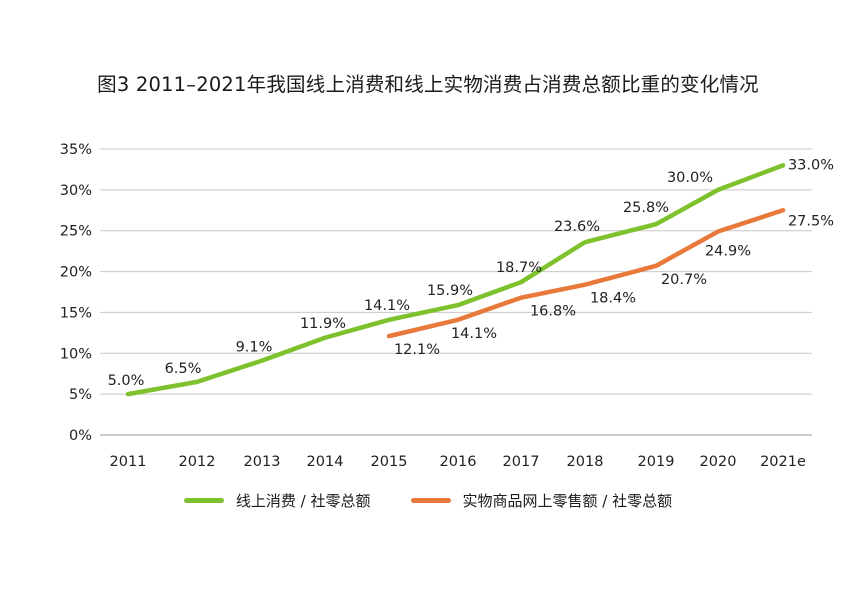 Image resolution: width=856 pixels, height=592 pixels. Describe the element at coordinates (811, 165) in the screenshot. I see `data-label: 33.0%` at that location.